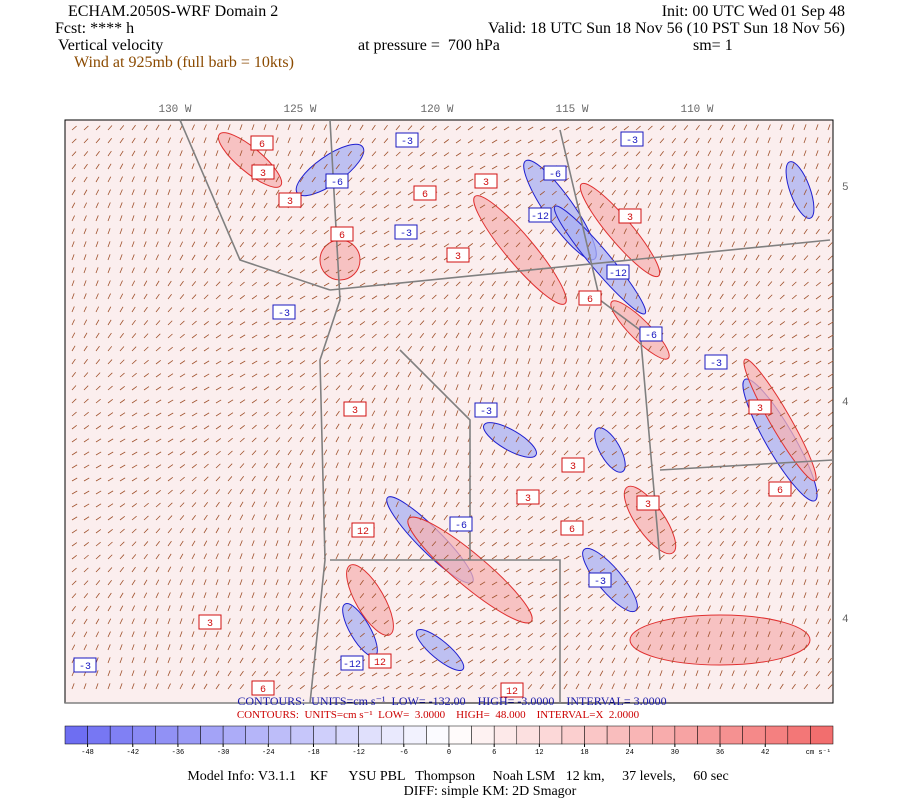  I want to click on colorbar-tick-label: 42, so click(765, 753).